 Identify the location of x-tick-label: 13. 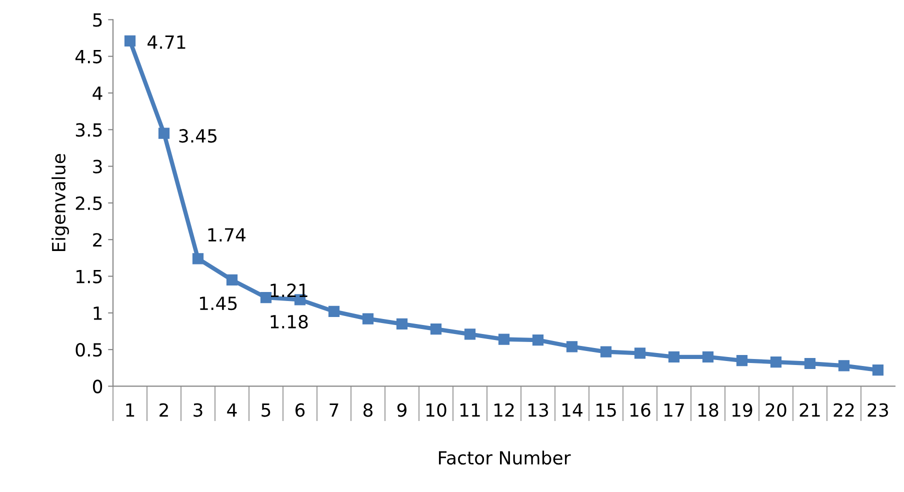
(538, 410).